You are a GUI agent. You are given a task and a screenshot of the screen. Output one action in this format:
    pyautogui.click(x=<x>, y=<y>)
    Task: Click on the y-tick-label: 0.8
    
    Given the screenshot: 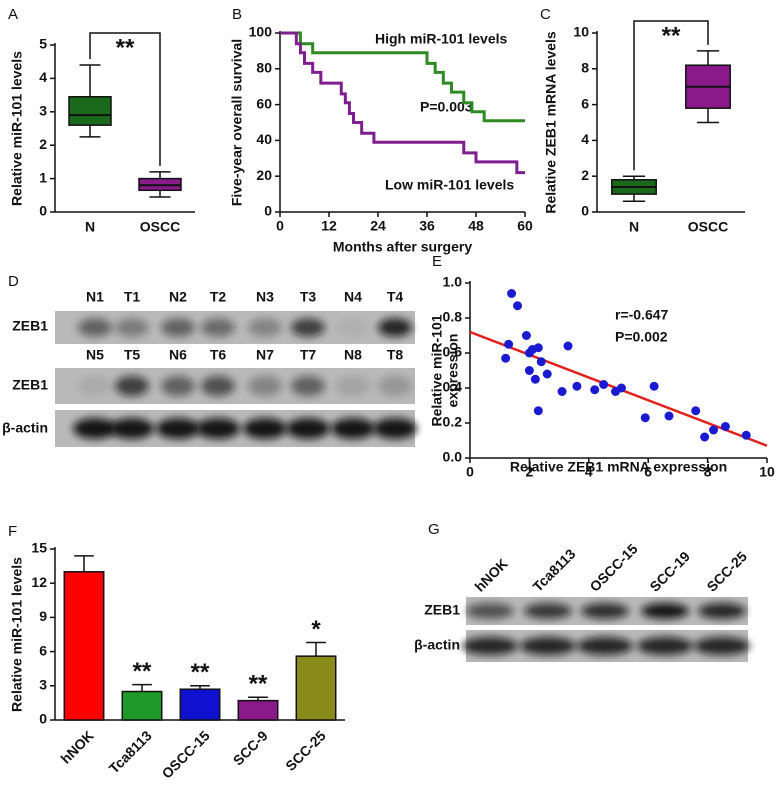 What is the action you would take?
    pyautogui.click(x=453, y=317)
    